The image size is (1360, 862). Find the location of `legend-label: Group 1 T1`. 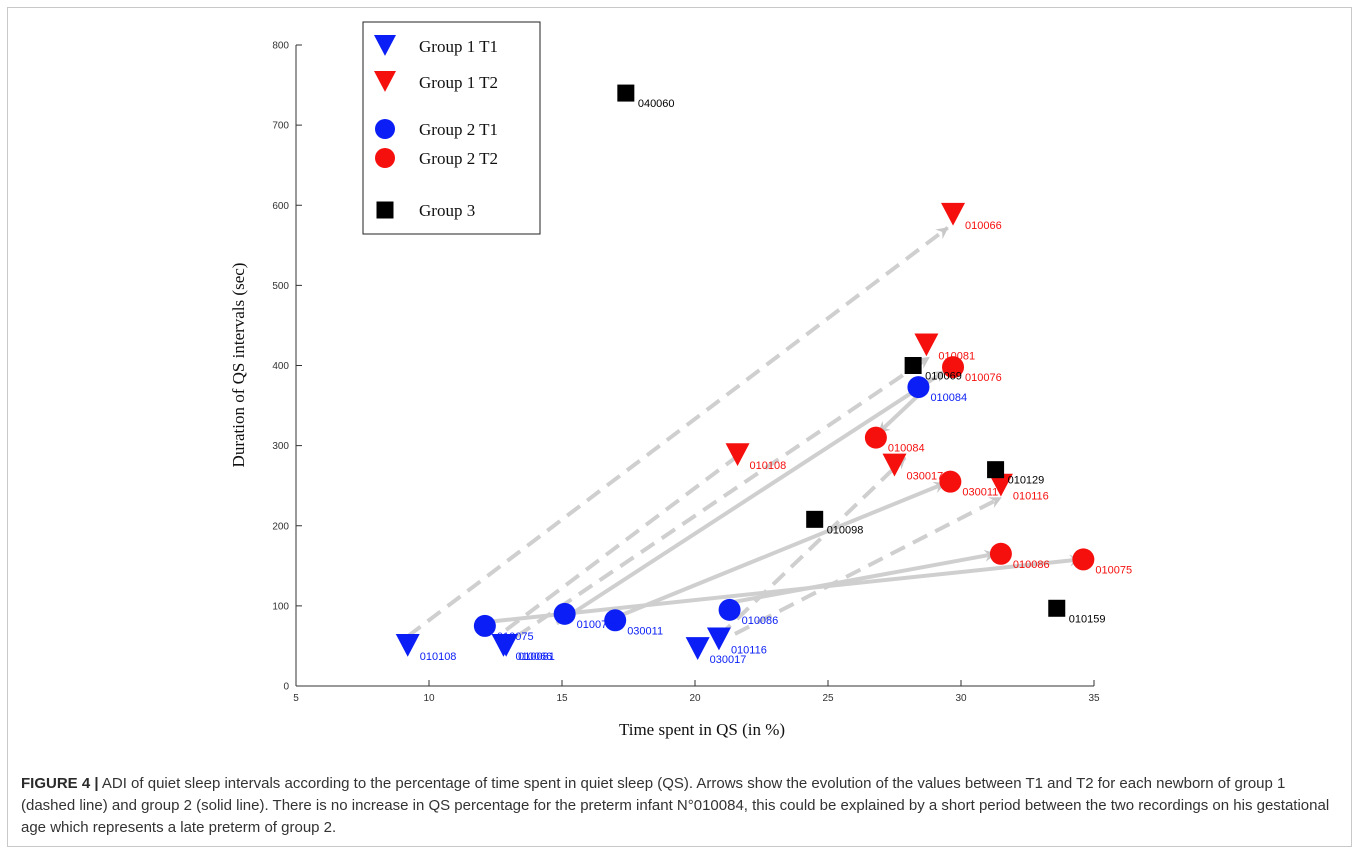

legend-label: Group 1 T1 is located at coordinates (458, 46).